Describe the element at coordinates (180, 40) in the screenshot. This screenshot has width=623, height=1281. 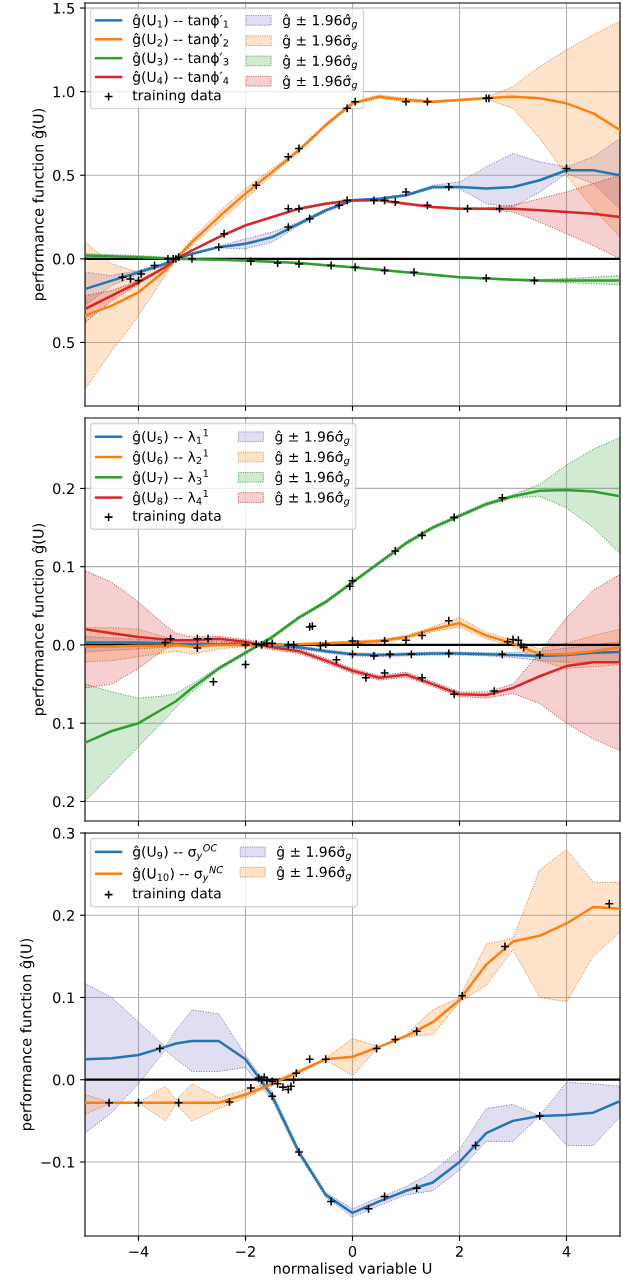
I see `legend-label: ĝ(U$_{2}$) -- tanϕ′$_{2}$` at that location.